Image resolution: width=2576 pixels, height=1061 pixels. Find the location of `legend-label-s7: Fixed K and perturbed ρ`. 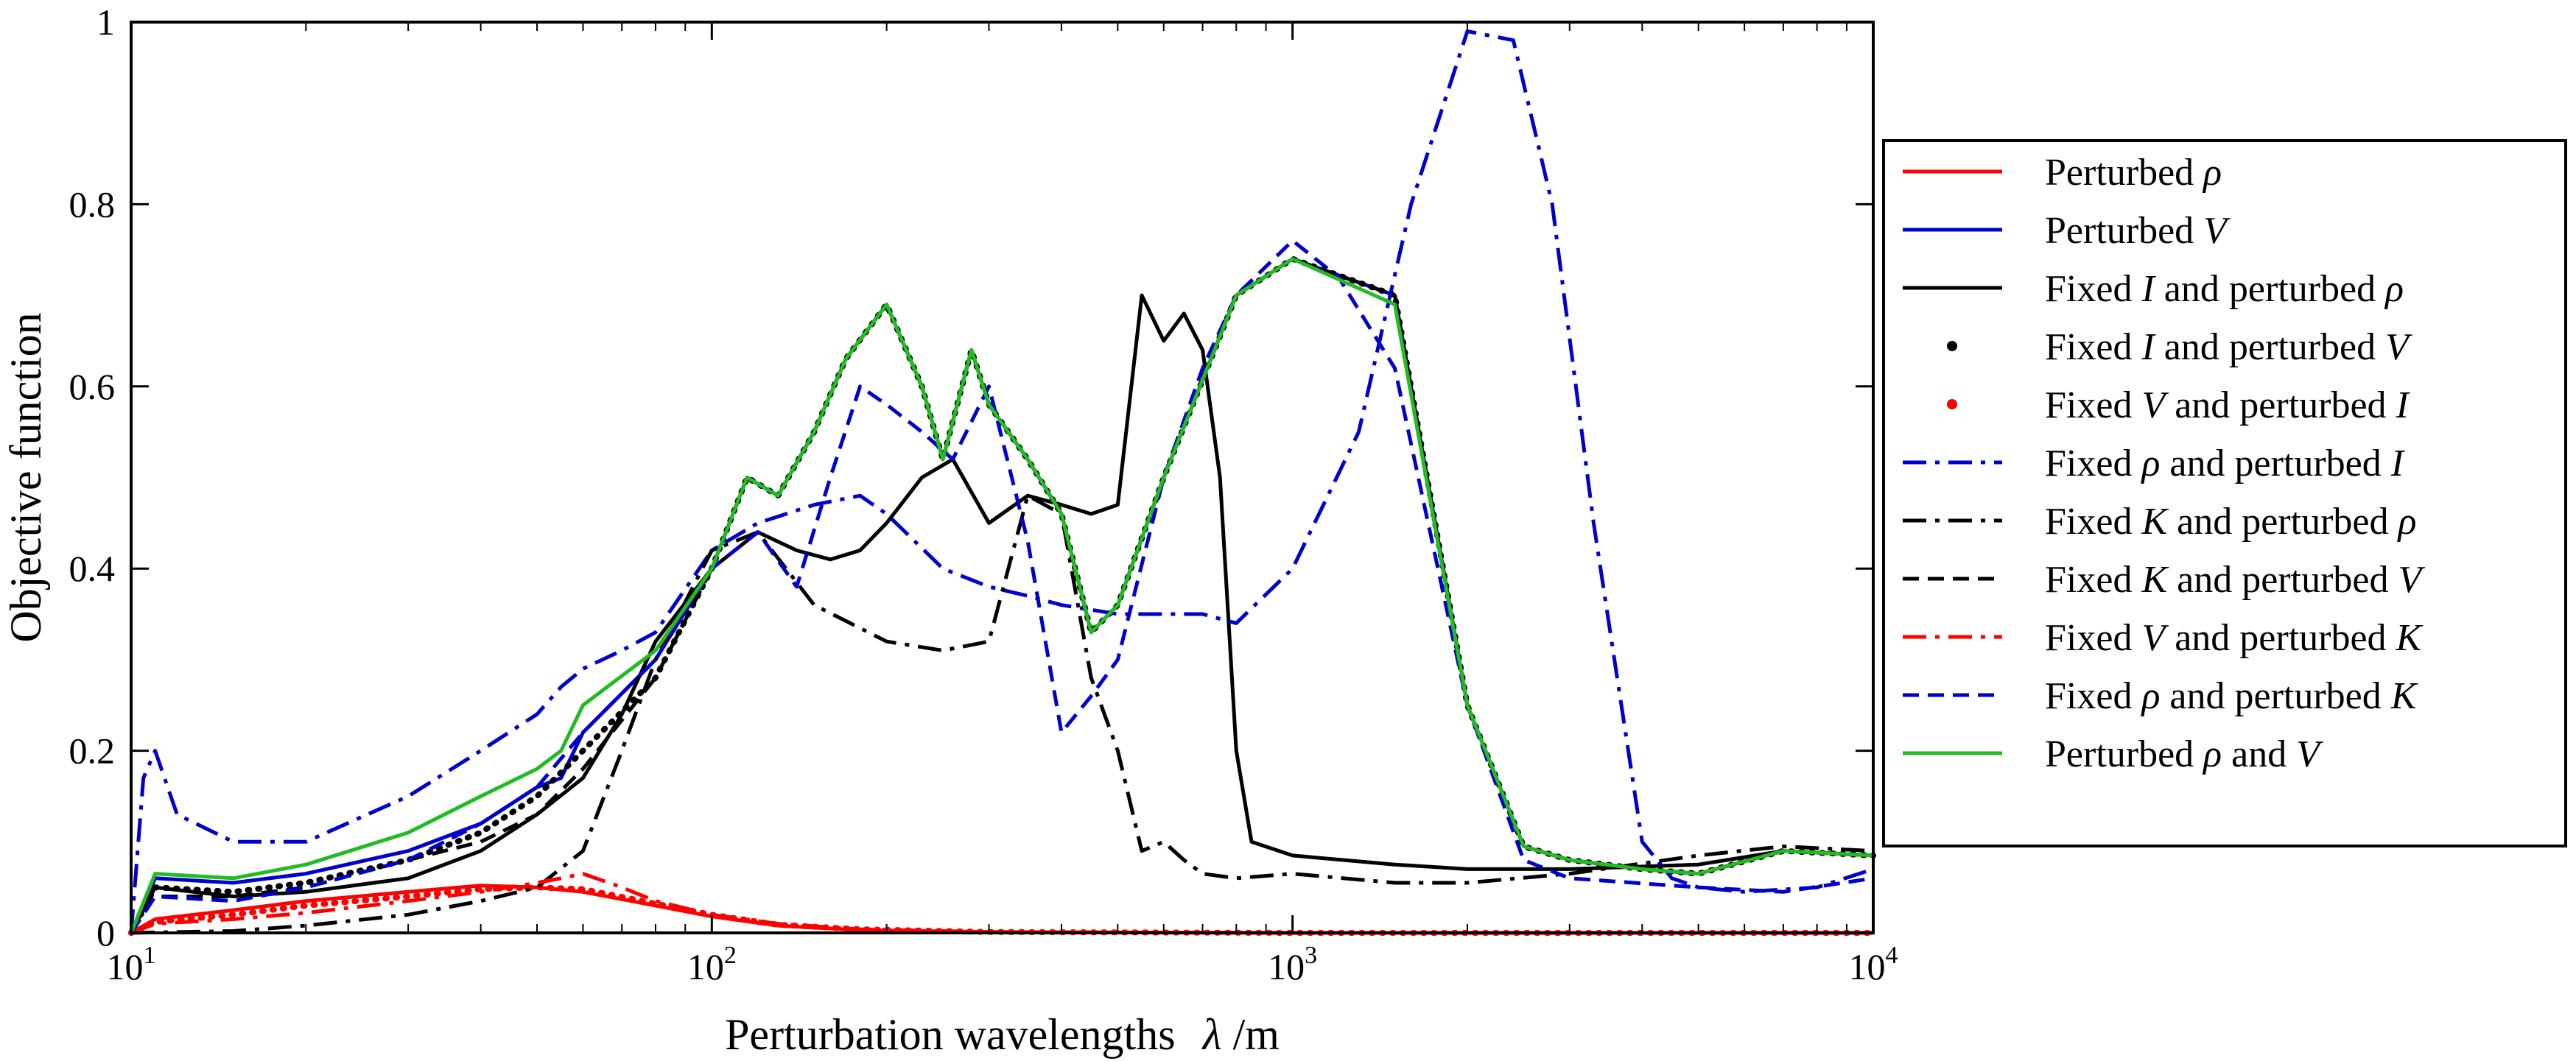

legend-label-s7: Fixed K and perturbed ρ is located at coordinates (2230, 522).